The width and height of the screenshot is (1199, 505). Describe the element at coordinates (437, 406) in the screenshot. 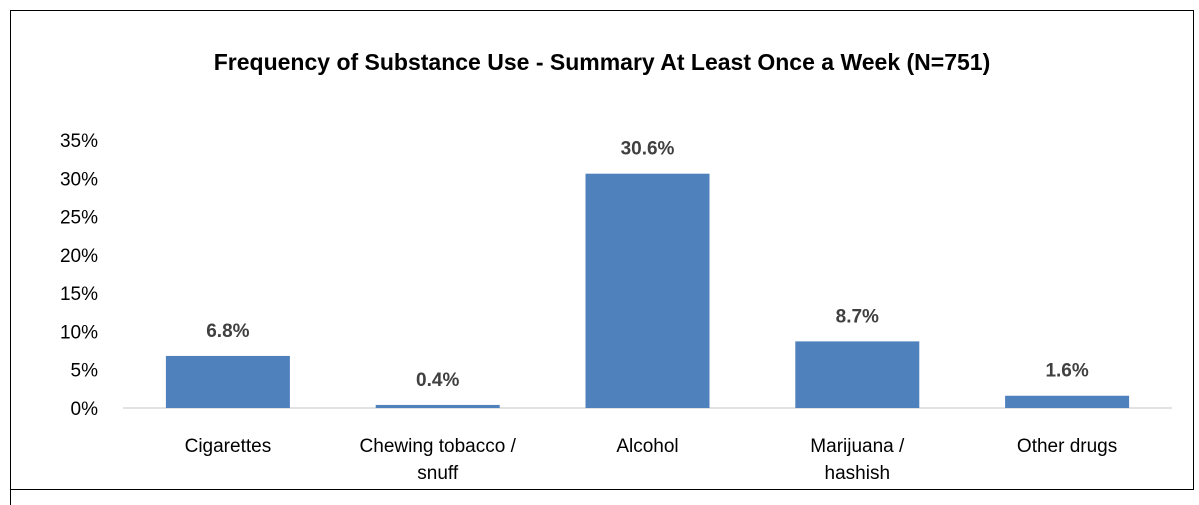

I see `bar-chewing-tobacco-snuff` at that location.